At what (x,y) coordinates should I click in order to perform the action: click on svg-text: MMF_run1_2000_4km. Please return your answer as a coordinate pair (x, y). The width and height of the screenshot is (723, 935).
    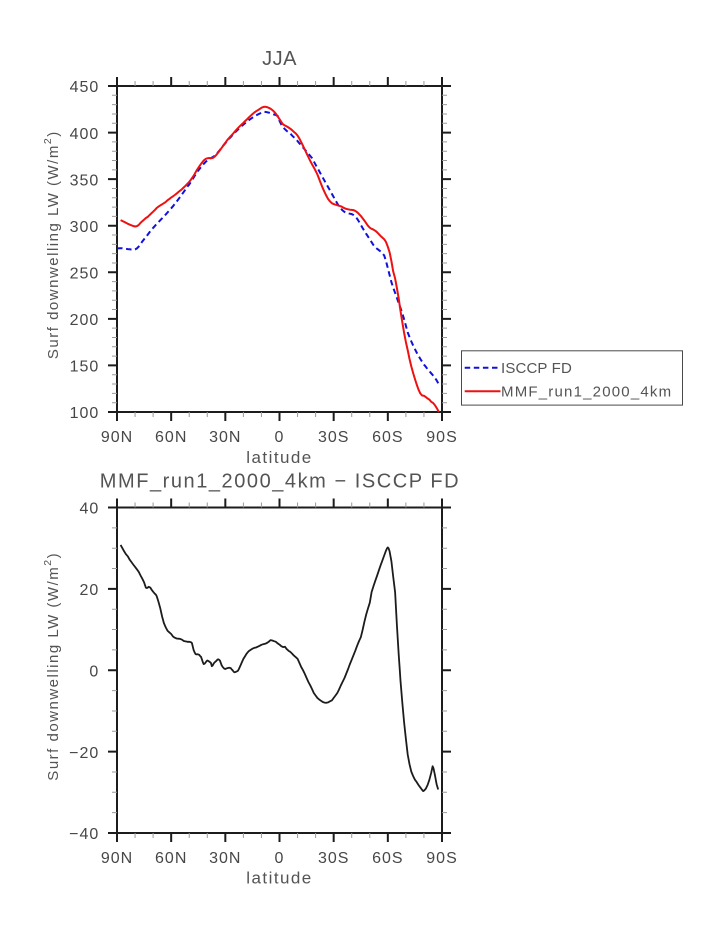
    Looking at the image, I should click on (586, 392).